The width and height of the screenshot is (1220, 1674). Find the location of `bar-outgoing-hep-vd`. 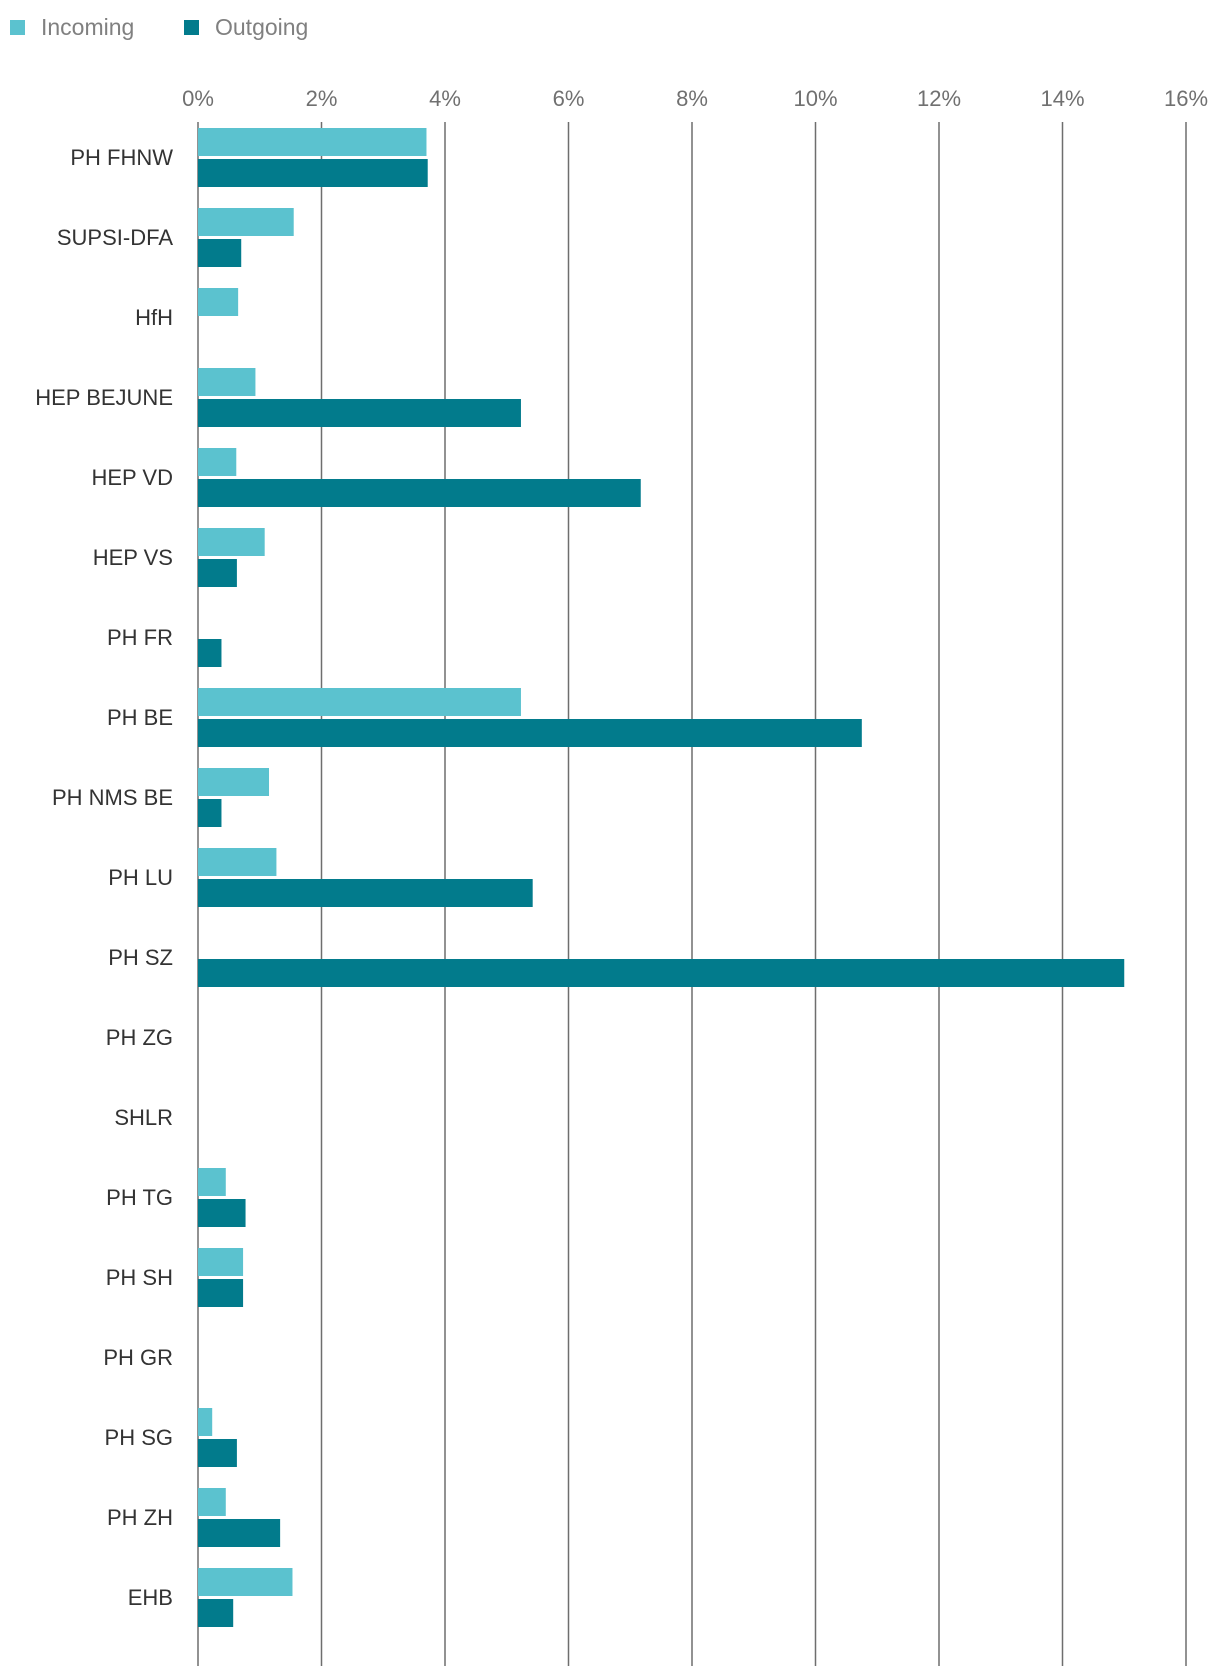

bar-outgoing-hep-vd is located at coordinates (419, 493).